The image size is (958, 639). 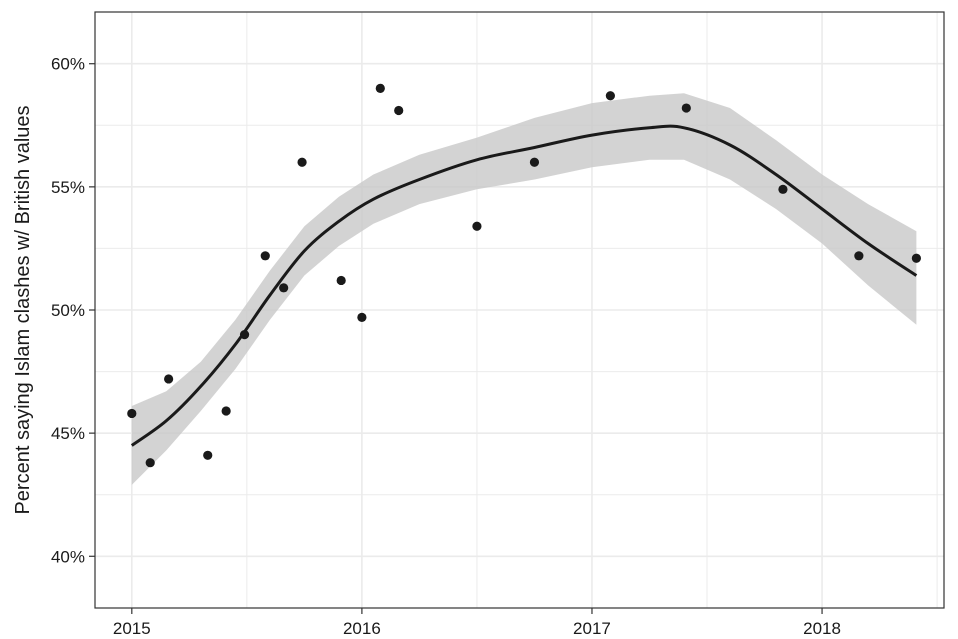 I want to click on x-axis: 2015 2016 2017 2018, so click(x=477, y=623).